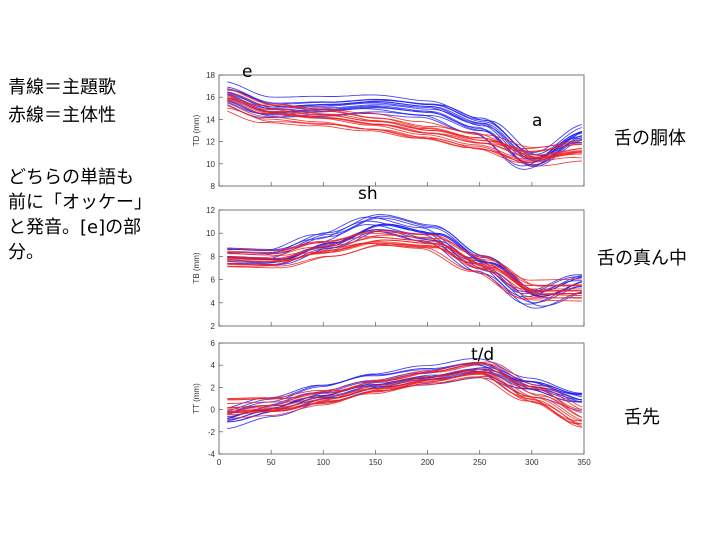 The height and width of the screenshot is (540, 720). What do you see at coordinates (196, 267) in the screenshot?
I see `y-axis-label: TB (mm)` at bounding box center [196, 267].